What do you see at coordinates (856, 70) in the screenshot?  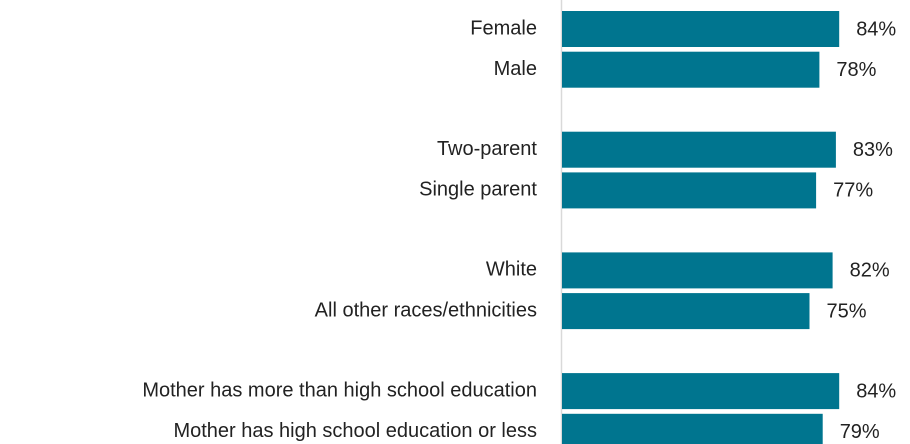 I see `value-label: 78%` at bounding box center [856, 70].